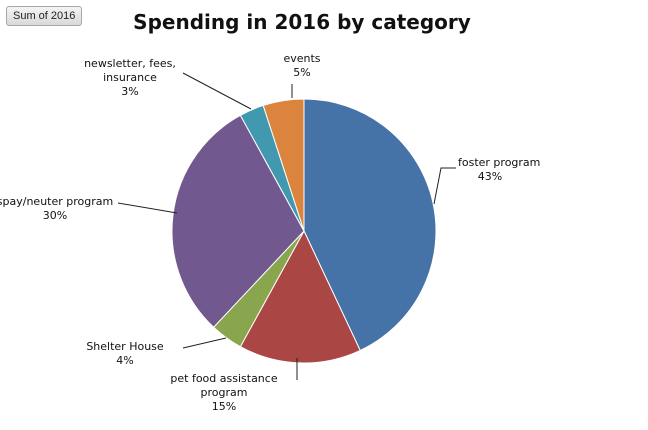 The image size is (648, 430). What do you see at coordinates (44, 16) in the screenshot?
I see `sum-of-2016-field-button: Sum of 2016` at bounding box center [44, 16].